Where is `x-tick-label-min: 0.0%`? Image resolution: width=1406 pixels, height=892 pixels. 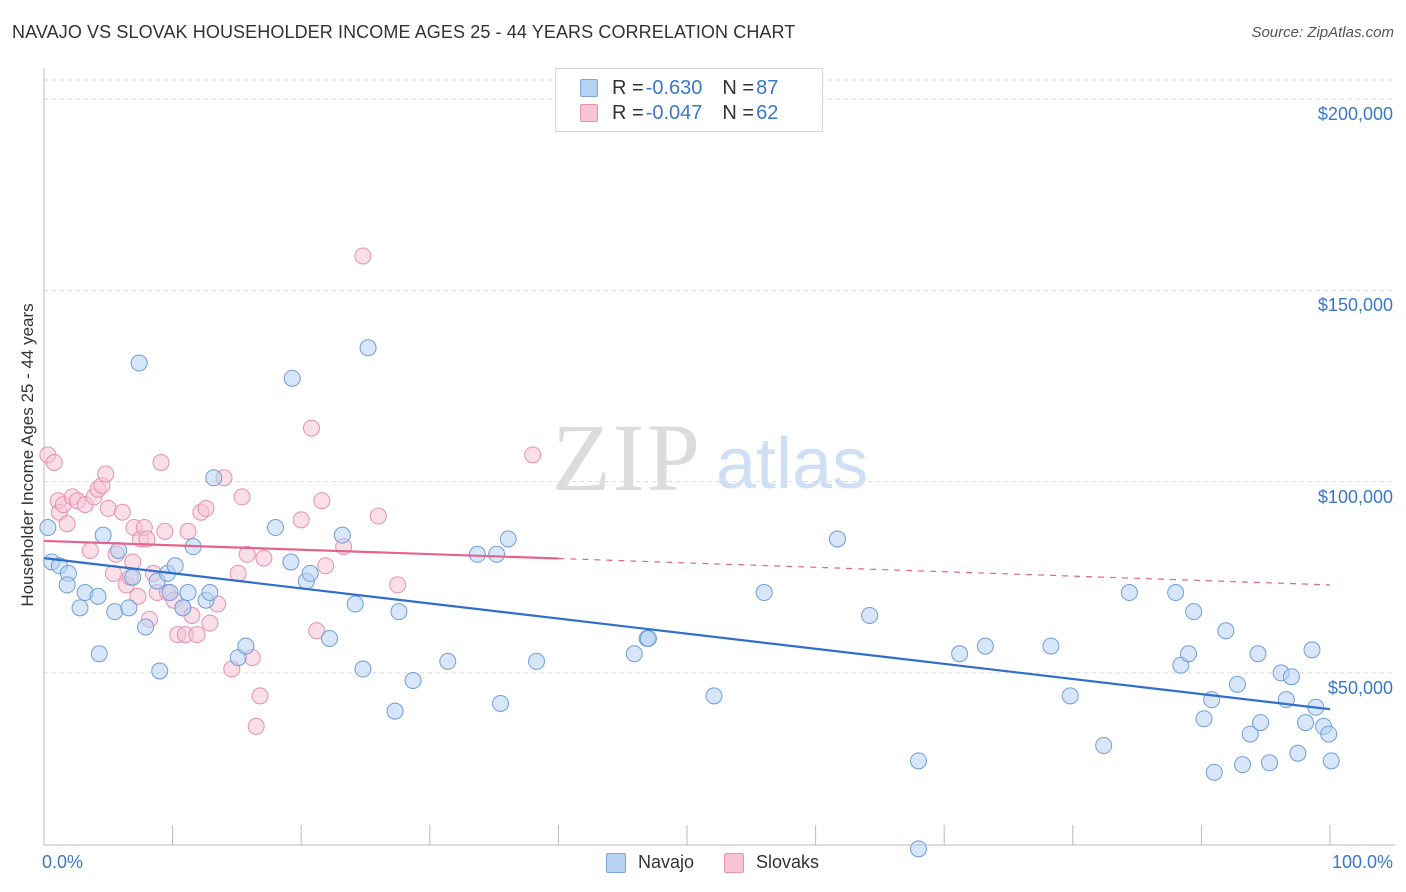
x-tick-label-min: 0.0% is located at coordinates (63, 862).